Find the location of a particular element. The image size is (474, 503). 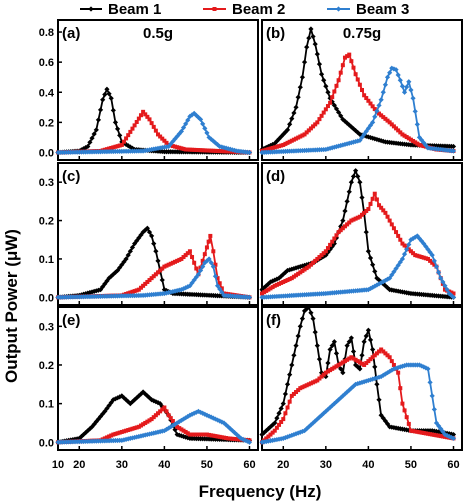

x-tick-label: 20 is located at coordinates (79, 465).